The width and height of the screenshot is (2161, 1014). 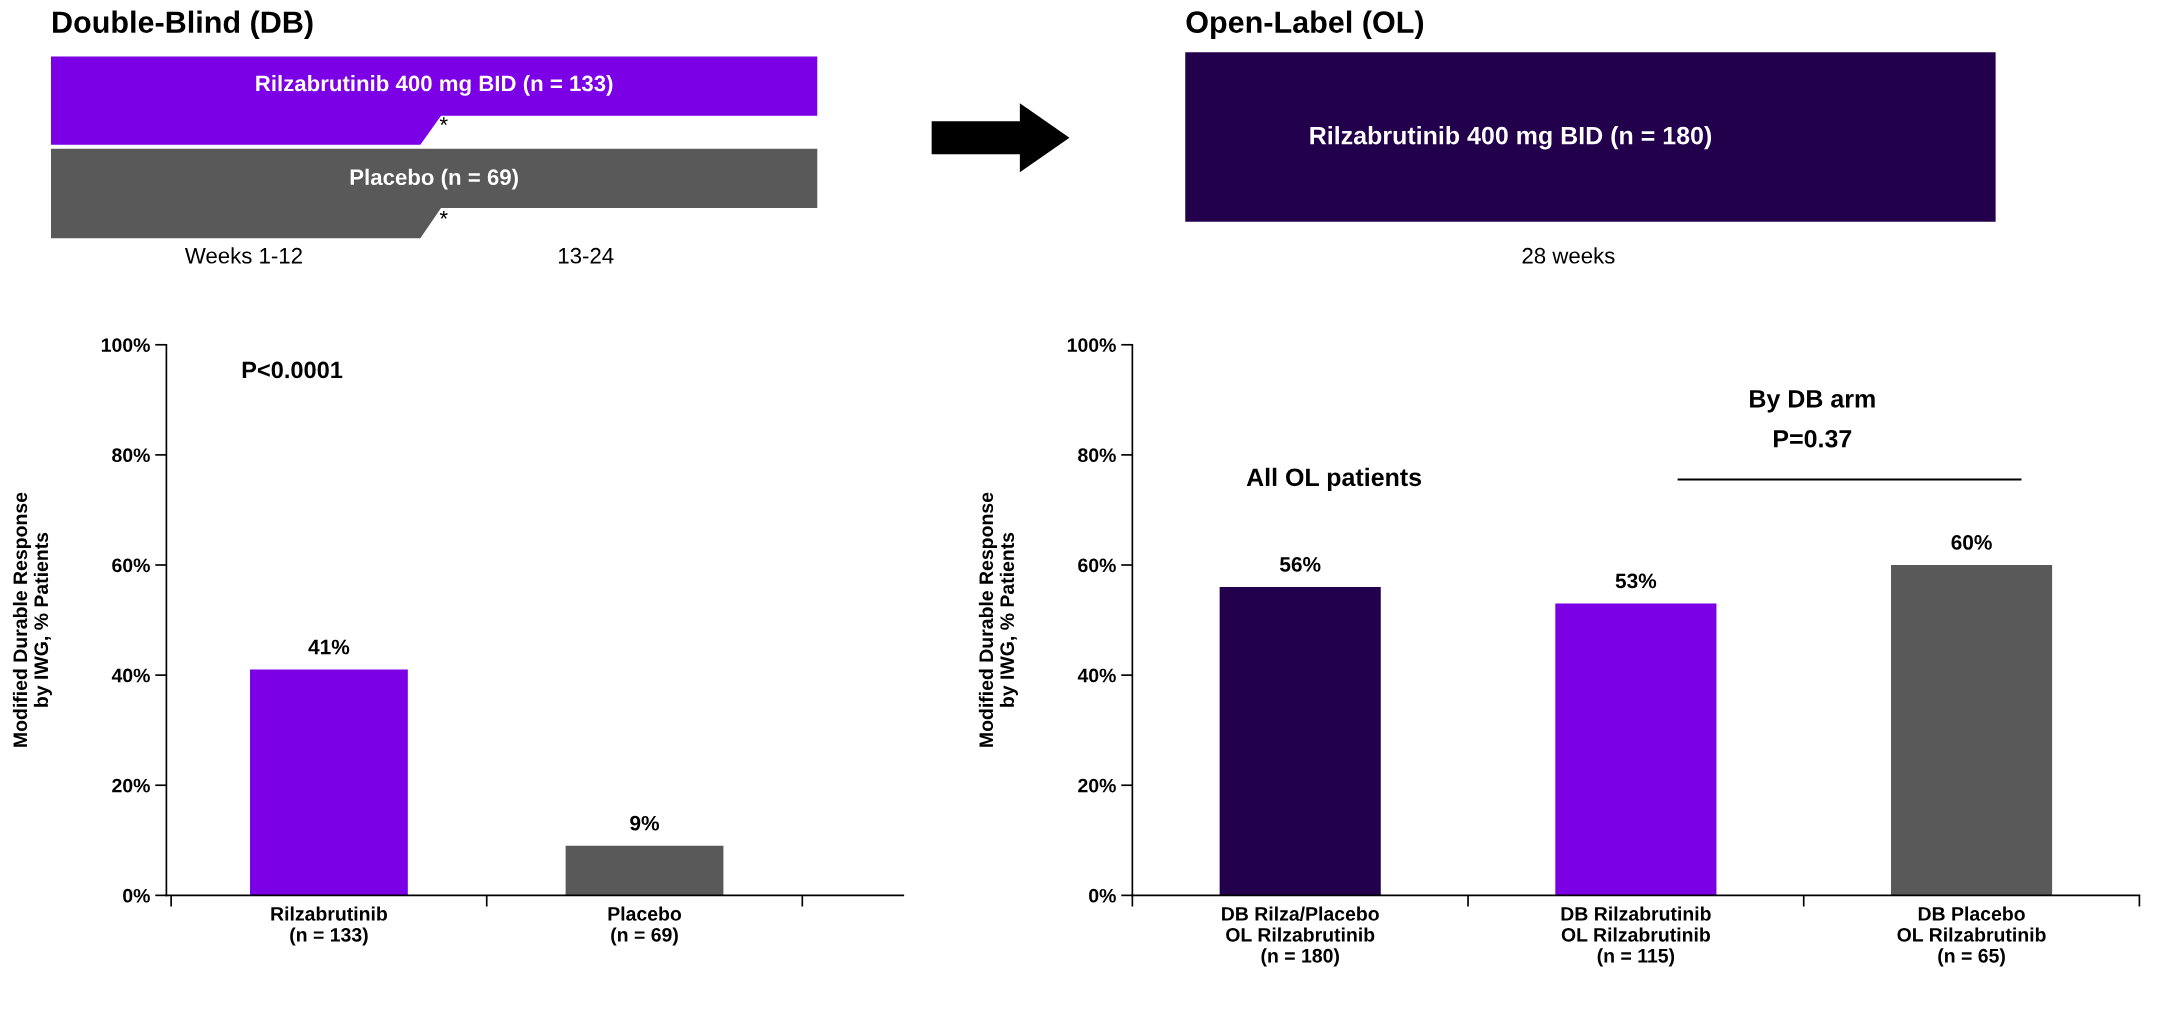 I want to click on chart-title: Double-Blind (DB), so click(x=183, y=25).